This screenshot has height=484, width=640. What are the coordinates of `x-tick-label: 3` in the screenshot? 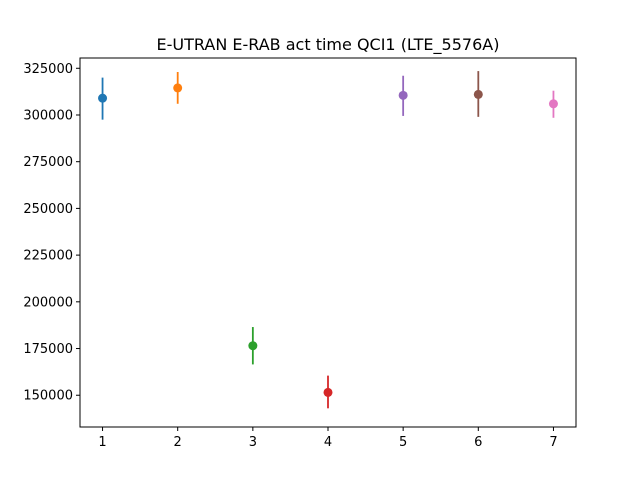 It's located at (253, 442).